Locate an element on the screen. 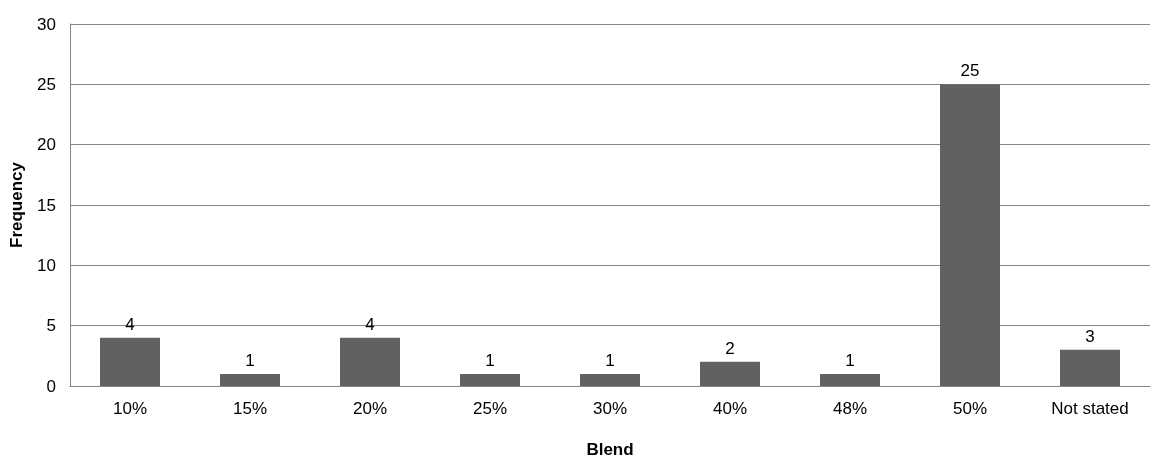  x-tick-label: 50% is located at coordinates (970, 408).